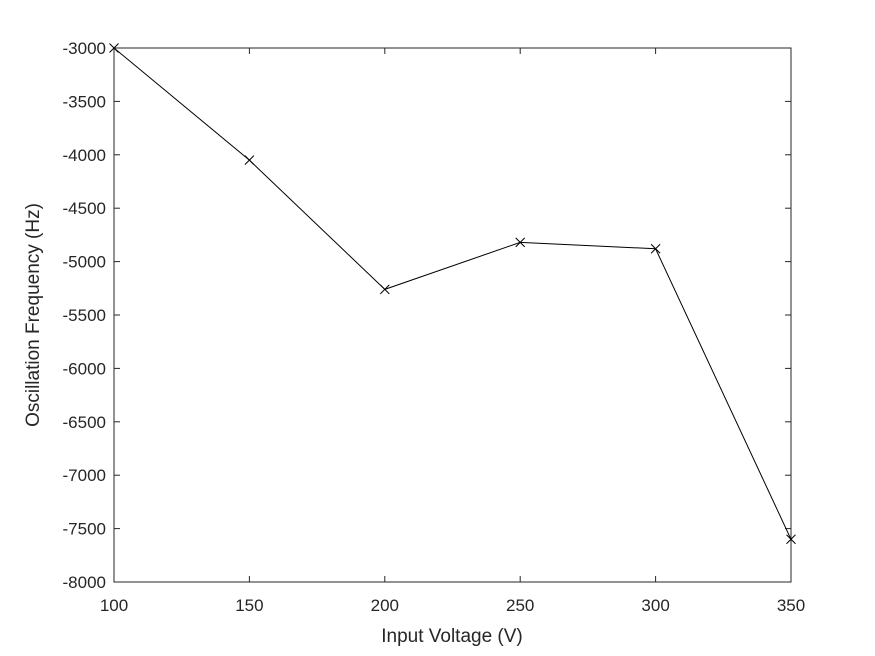  What do you see at coordinates (452, 636) in the screenshot?
I see `x-axis-title: Input Voltage (V)` at bounding box center [452, 636].